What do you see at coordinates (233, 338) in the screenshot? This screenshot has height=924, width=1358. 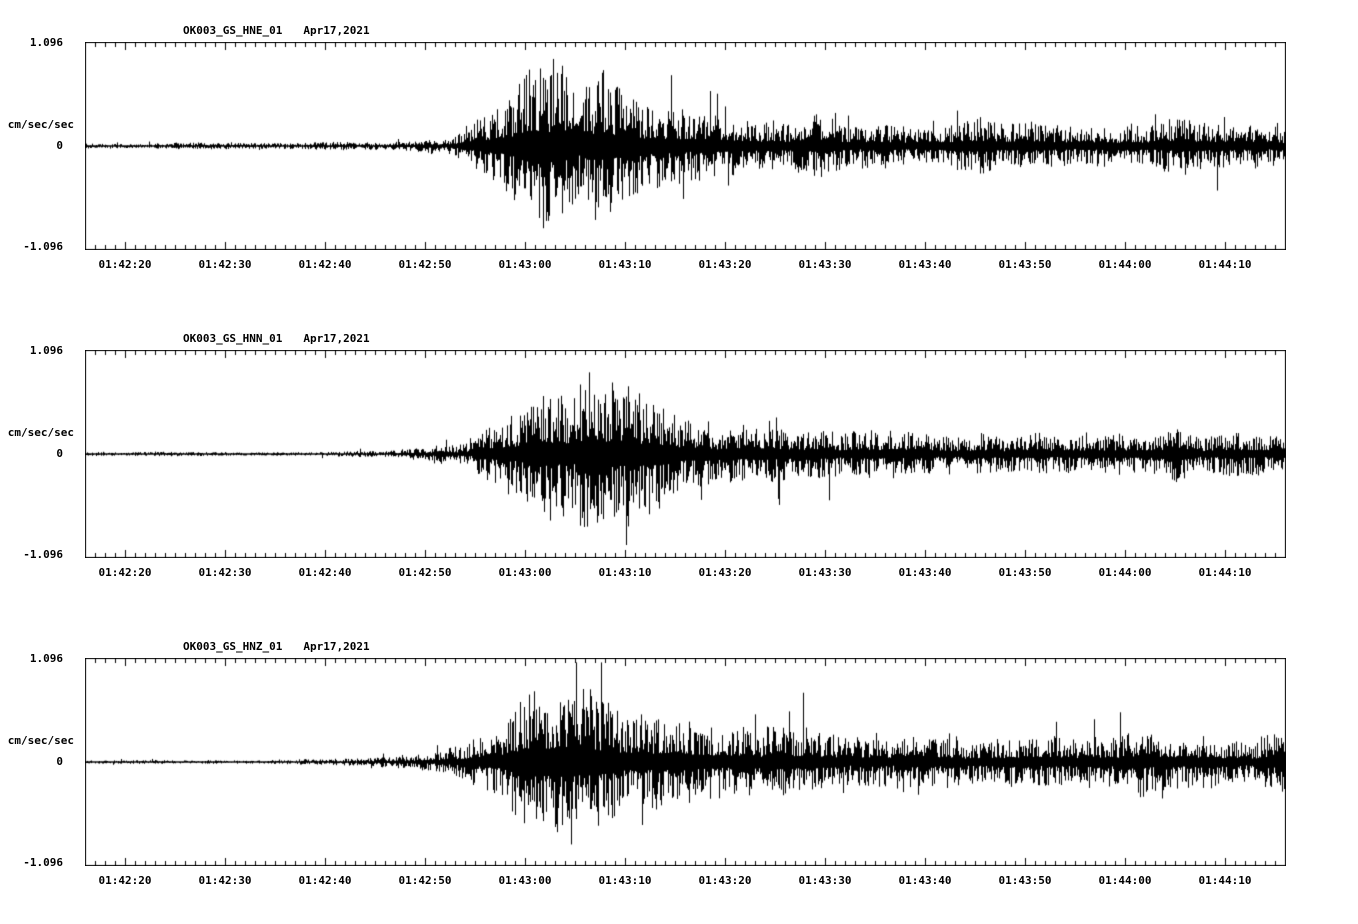 I see `panel-title-station: OK003_GS_HNN_01` at bounding box center [233, 338].